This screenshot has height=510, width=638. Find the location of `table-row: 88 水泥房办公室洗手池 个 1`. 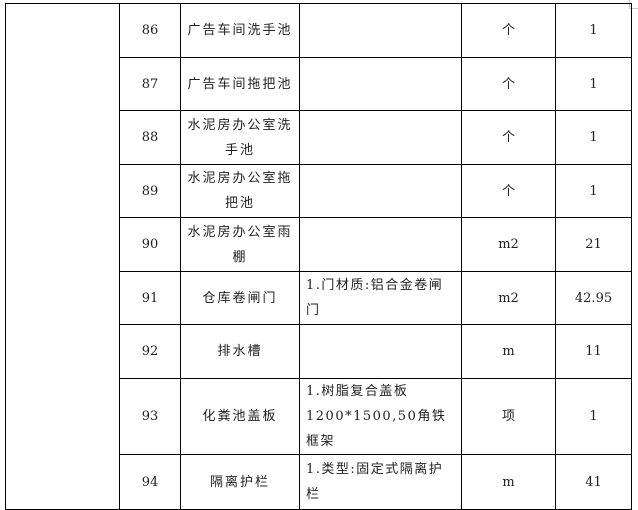

table-row: 88 水泥房办公室洗手池 个 1 is located at coordinates (319, 137).